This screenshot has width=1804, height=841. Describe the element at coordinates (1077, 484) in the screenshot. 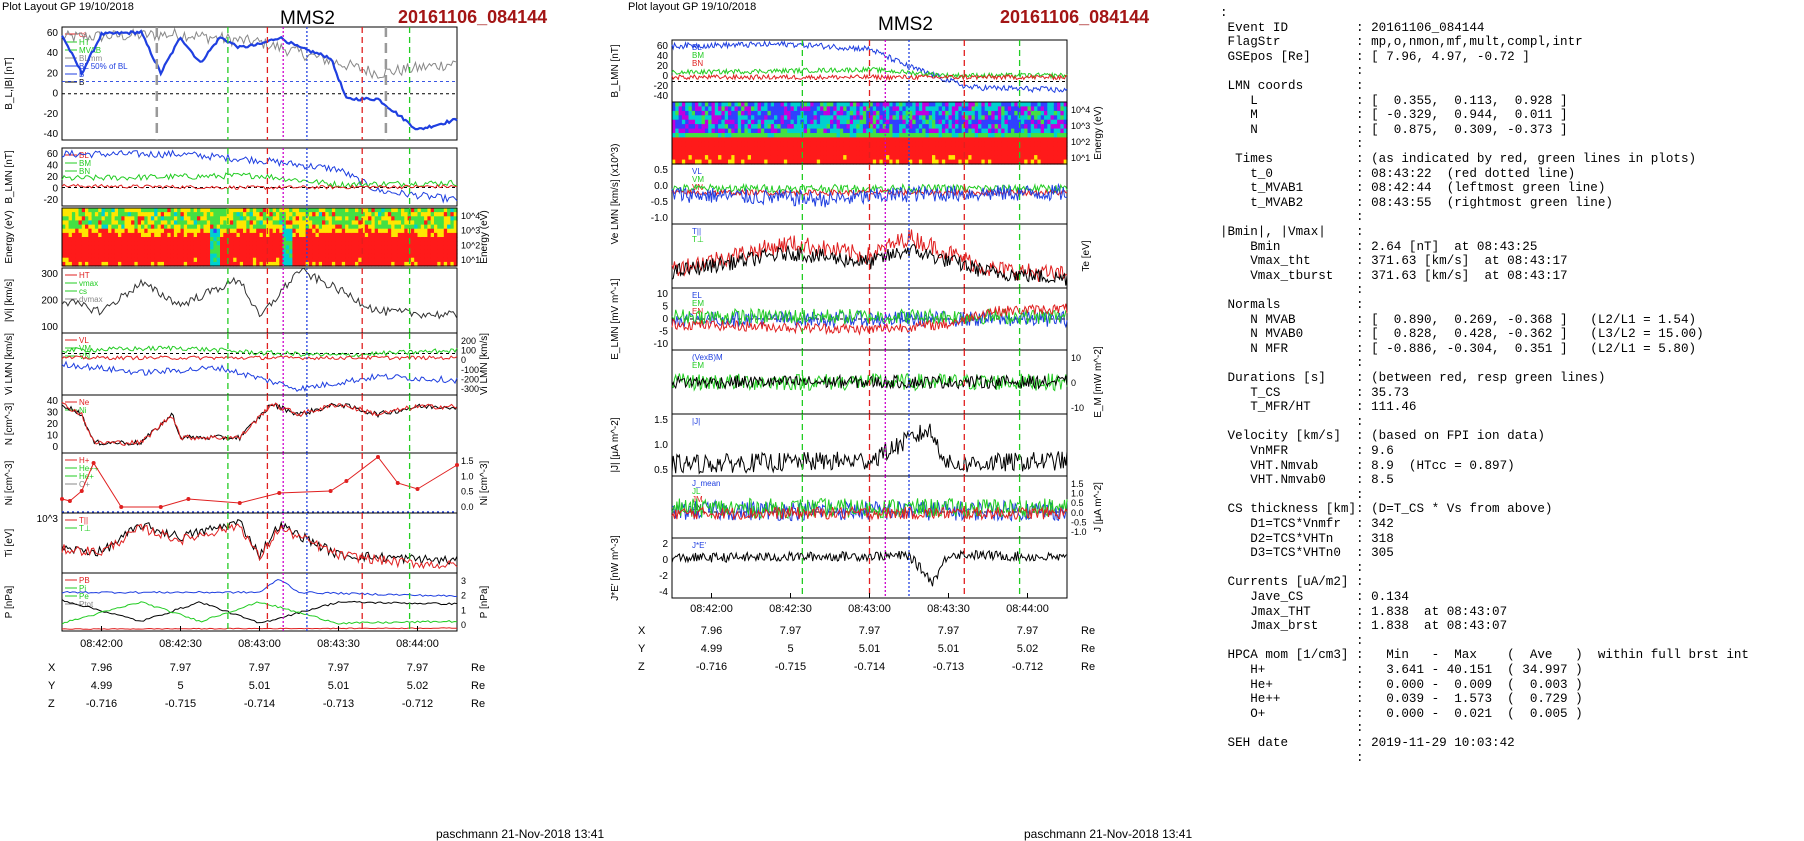

I see `ytick-label-right: 1.5` at that location.